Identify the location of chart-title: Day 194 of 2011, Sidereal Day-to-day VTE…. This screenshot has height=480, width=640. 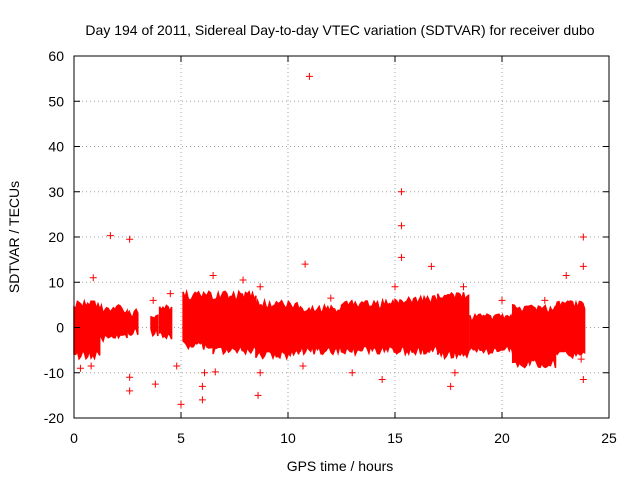
(339, 30).